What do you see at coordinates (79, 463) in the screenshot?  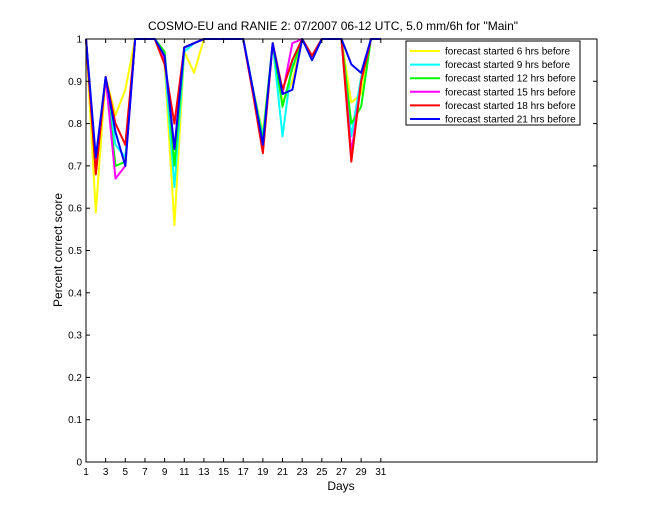 I see `y-tick-label: 0` at bounding box center [79, 463].